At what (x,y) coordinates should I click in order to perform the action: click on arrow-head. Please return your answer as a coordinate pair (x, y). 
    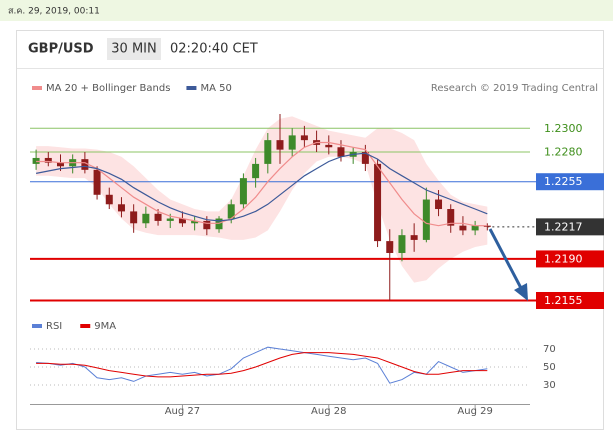
    Looking at the image, I should click on (521, 292).